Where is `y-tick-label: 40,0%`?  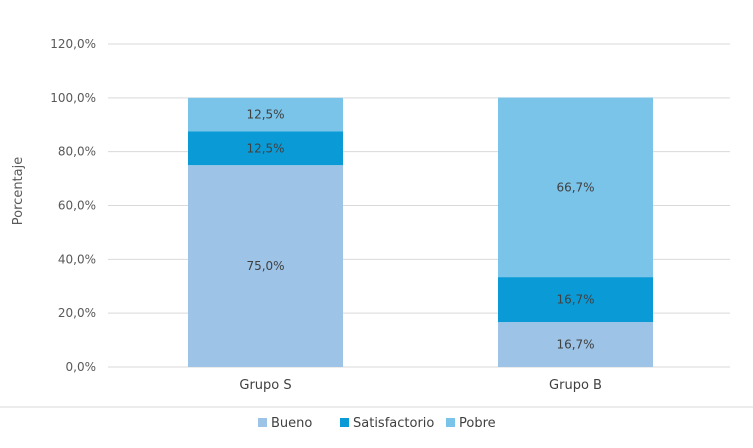
y-tick-label: 40,0% is located at coordinates (77, 259).